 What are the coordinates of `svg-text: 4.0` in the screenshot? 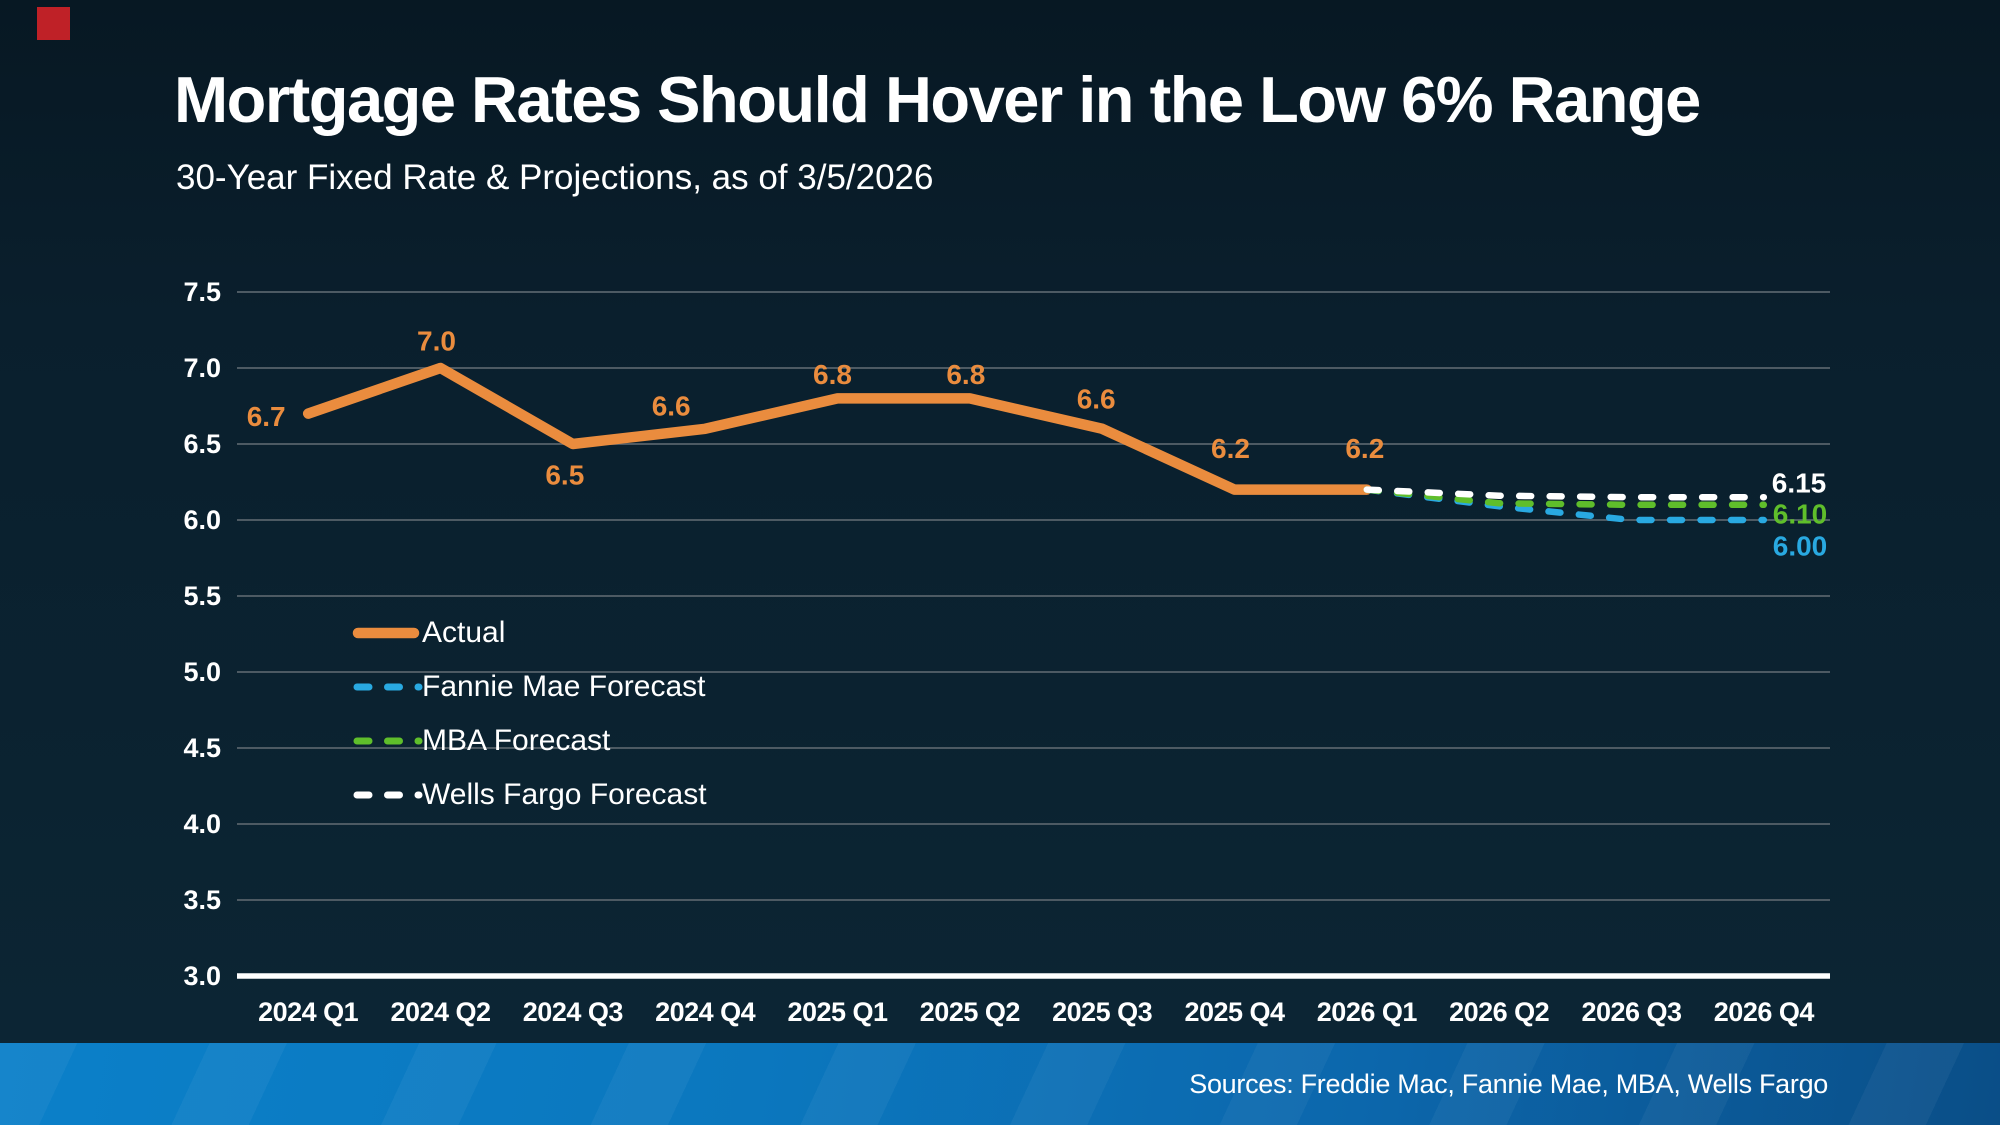 It's located at (202, 824).